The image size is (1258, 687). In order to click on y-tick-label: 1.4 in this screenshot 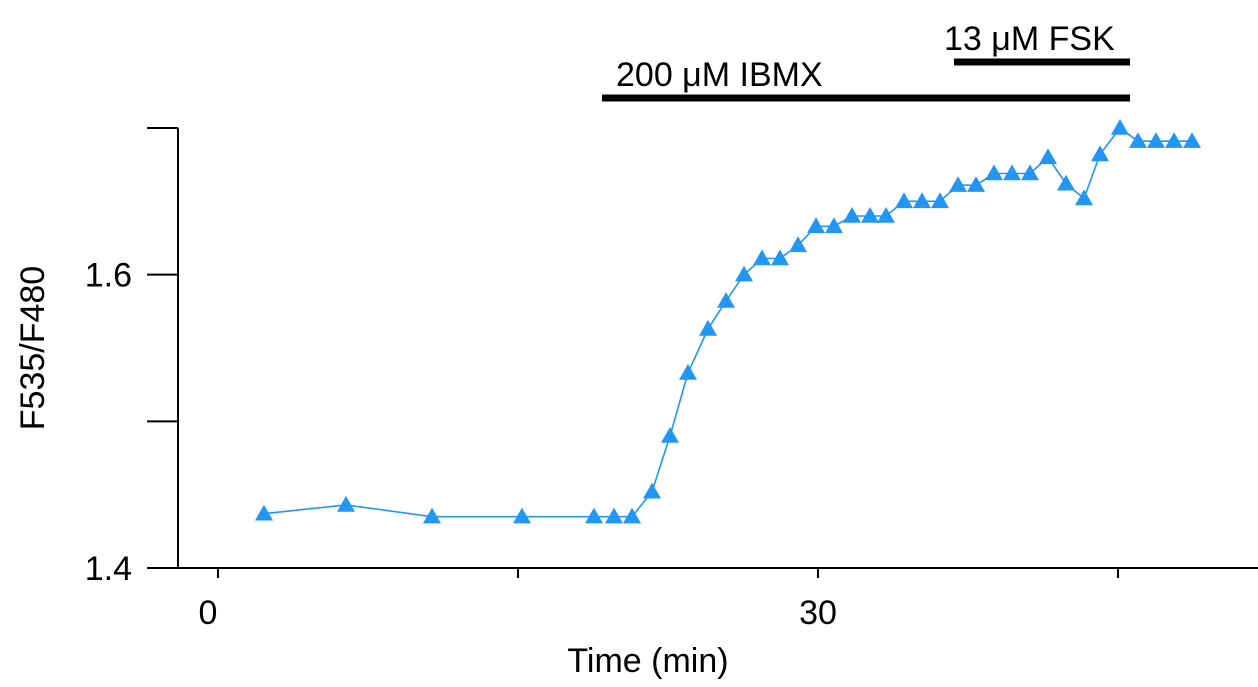, I will do `click(108, 569)`.